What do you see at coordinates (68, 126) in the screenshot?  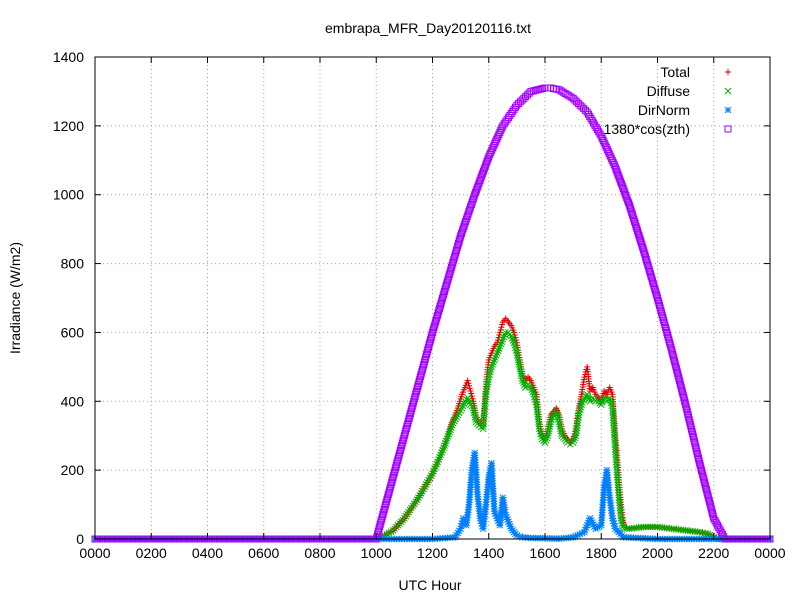 I see `y-tick-label: 1200` at bounding box center [68, 126].